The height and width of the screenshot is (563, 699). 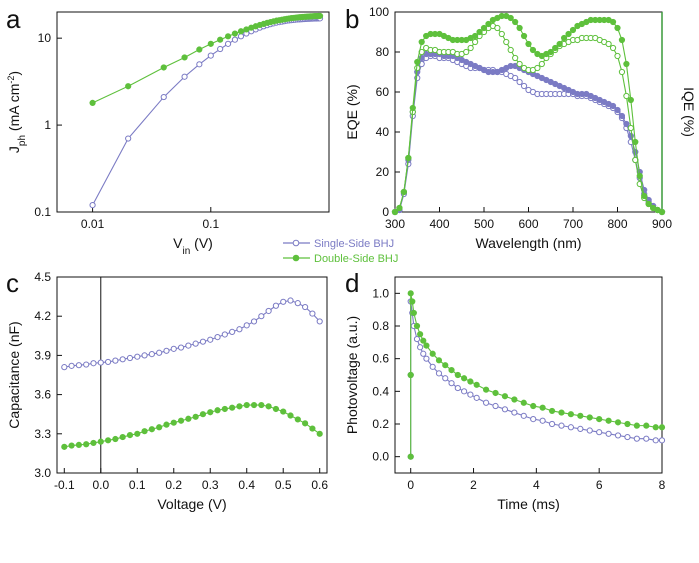 I want to click on x-tick-label-b: 500, so click(x=484, y=224).